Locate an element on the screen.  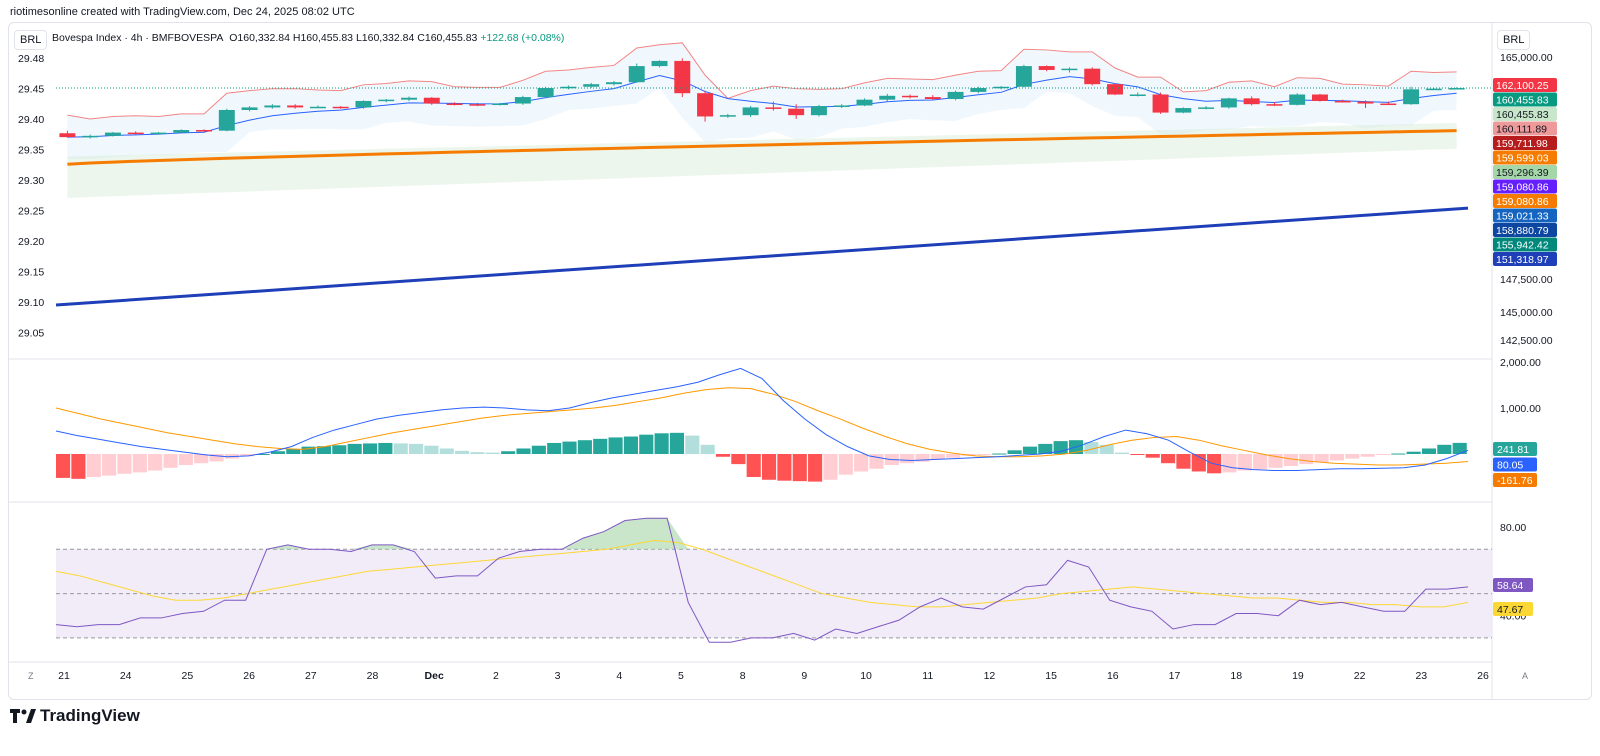
tradingview-logo-icon is located at coordinates (23, 716).